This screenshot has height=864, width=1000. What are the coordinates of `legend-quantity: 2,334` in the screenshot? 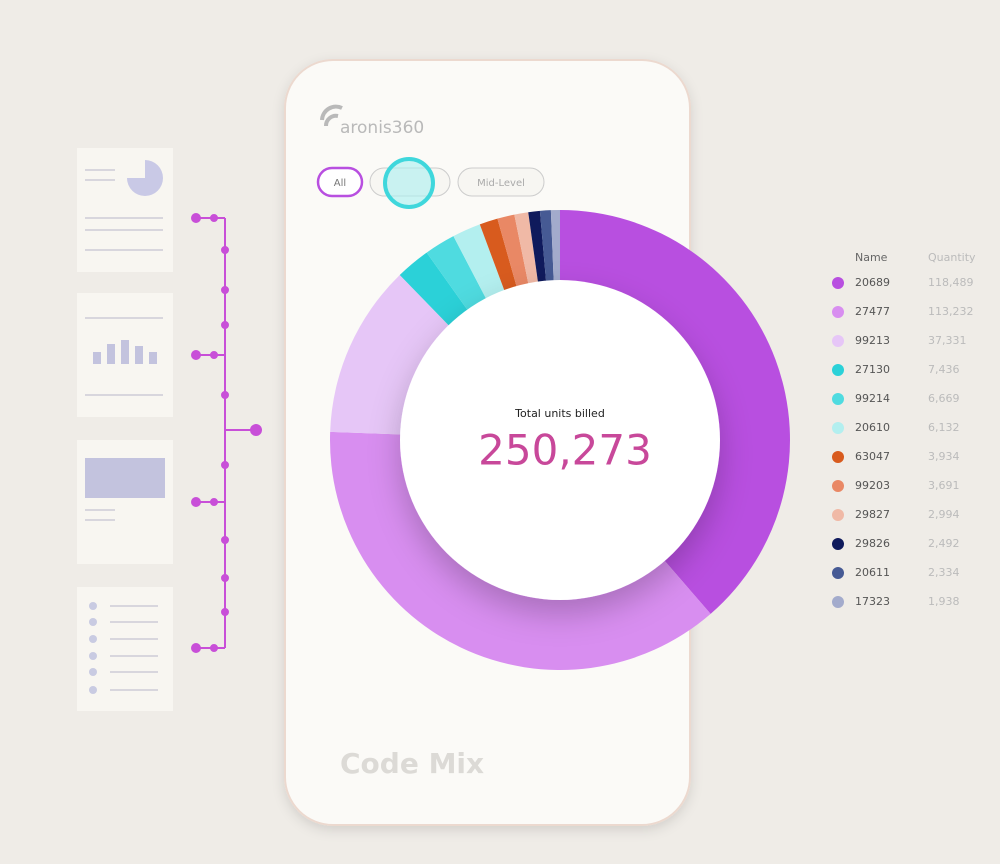 It's located at (944, 572).